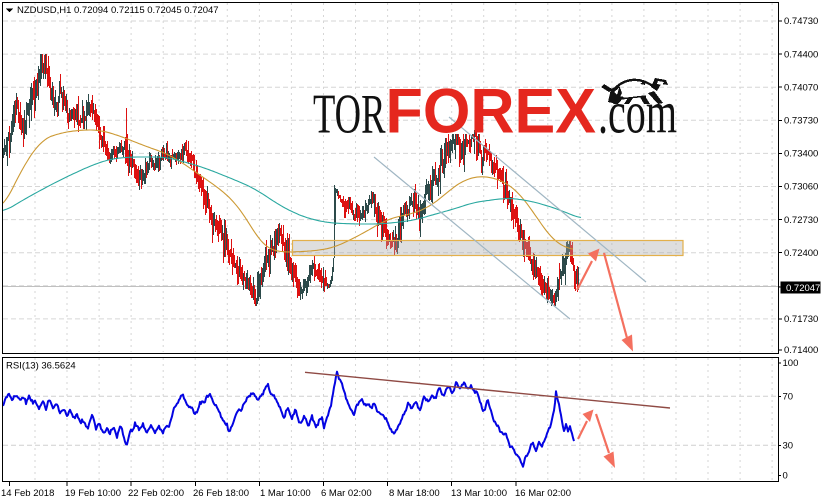 The image size is (821, 504). I want to click on svg-text: 100, so click(791, 363).